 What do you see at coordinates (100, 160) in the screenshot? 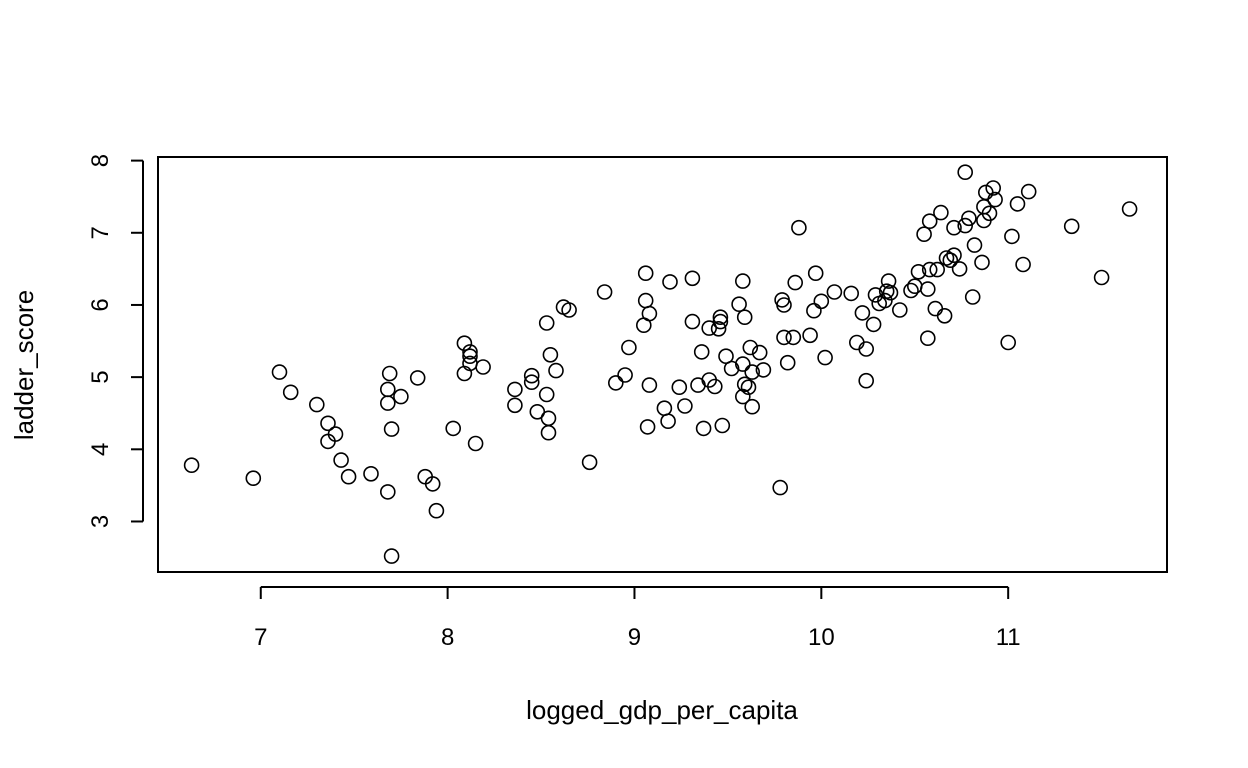
I see `y-tick-label: 8` at bounding box center [100, 160].